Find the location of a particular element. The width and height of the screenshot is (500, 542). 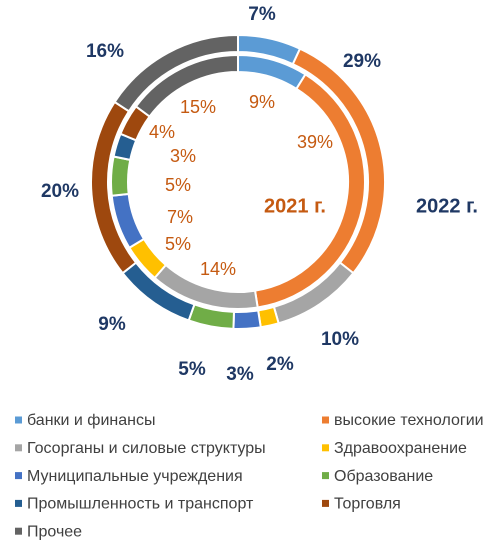

inner-ring-label: 2021 г. is located at coordinates (295, 206).